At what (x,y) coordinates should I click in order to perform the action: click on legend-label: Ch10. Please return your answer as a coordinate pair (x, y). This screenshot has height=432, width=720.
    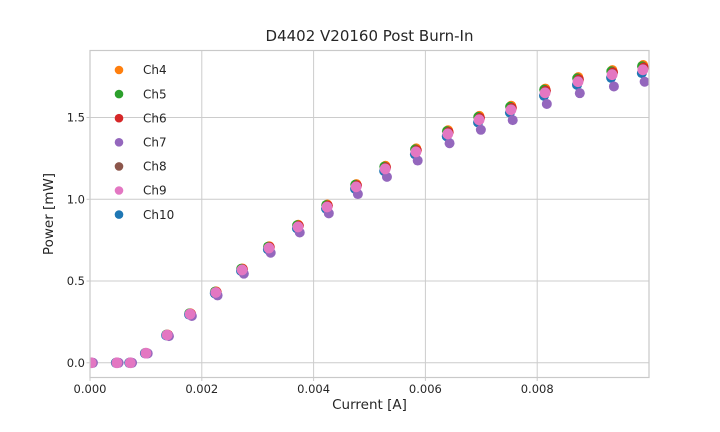
    Looking at the image, I should click on (158, 215).